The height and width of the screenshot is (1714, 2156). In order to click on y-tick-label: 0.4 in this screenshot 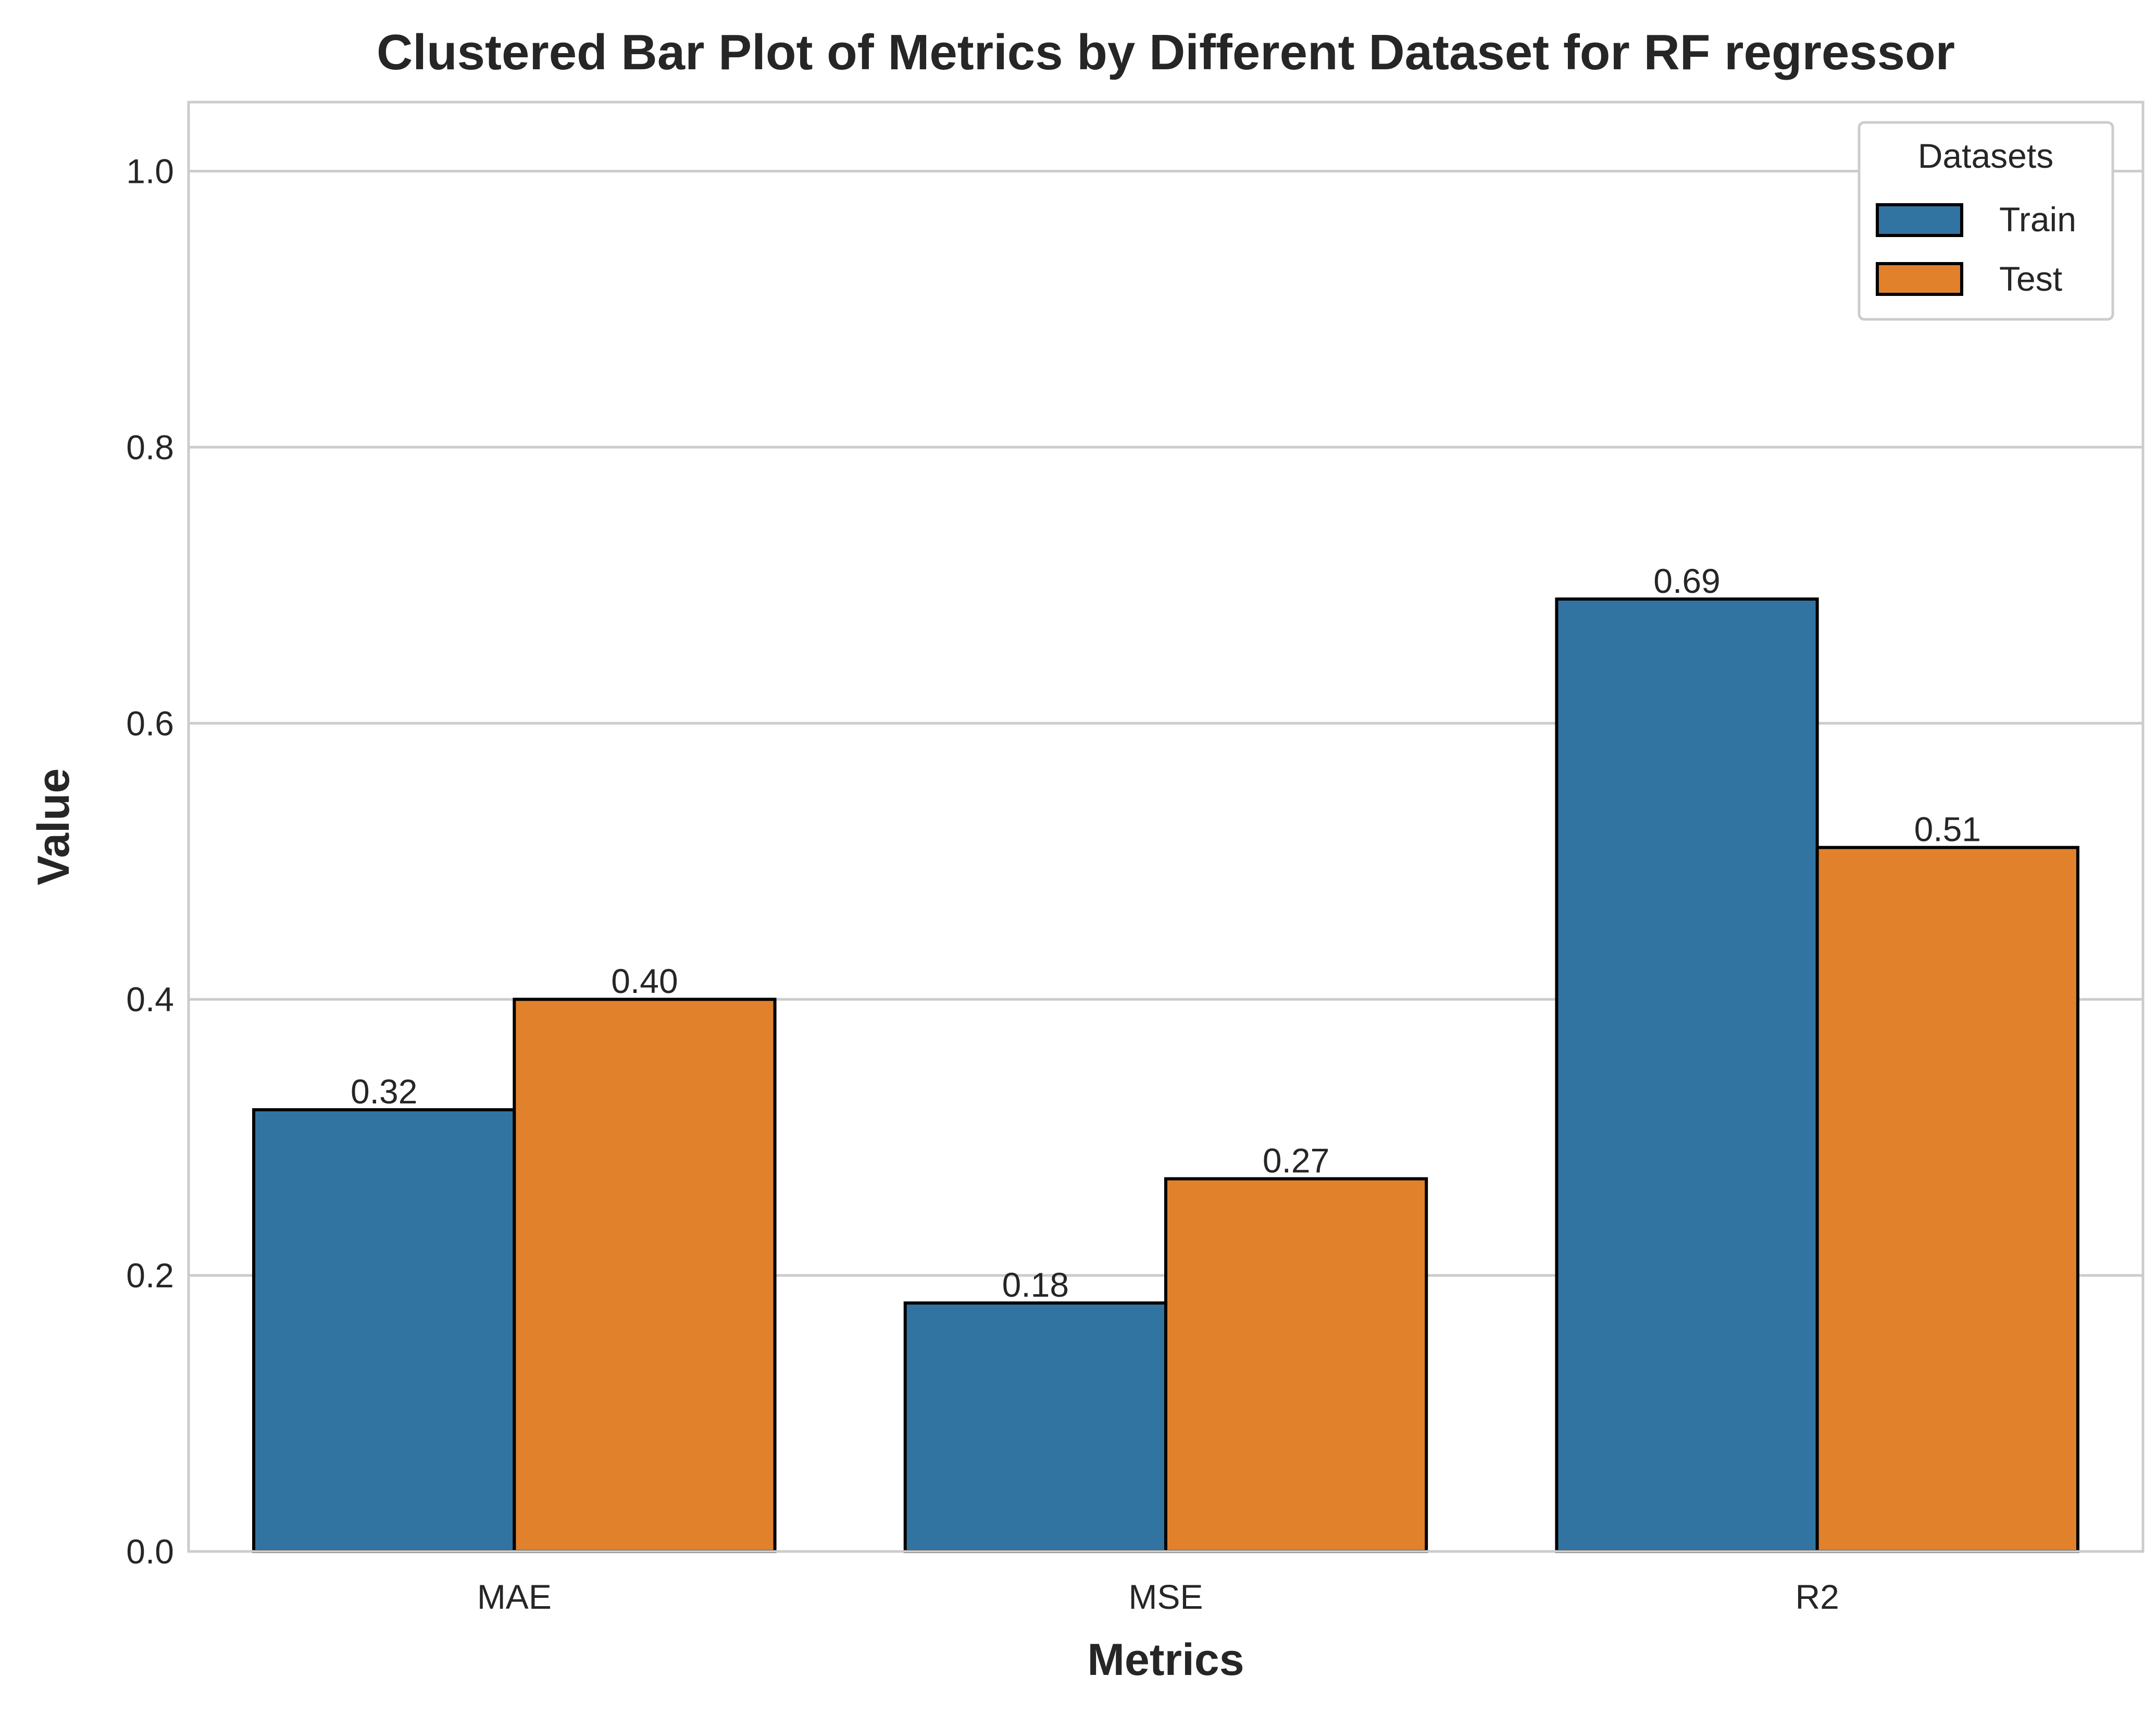, I will do `click(150, 999)`.